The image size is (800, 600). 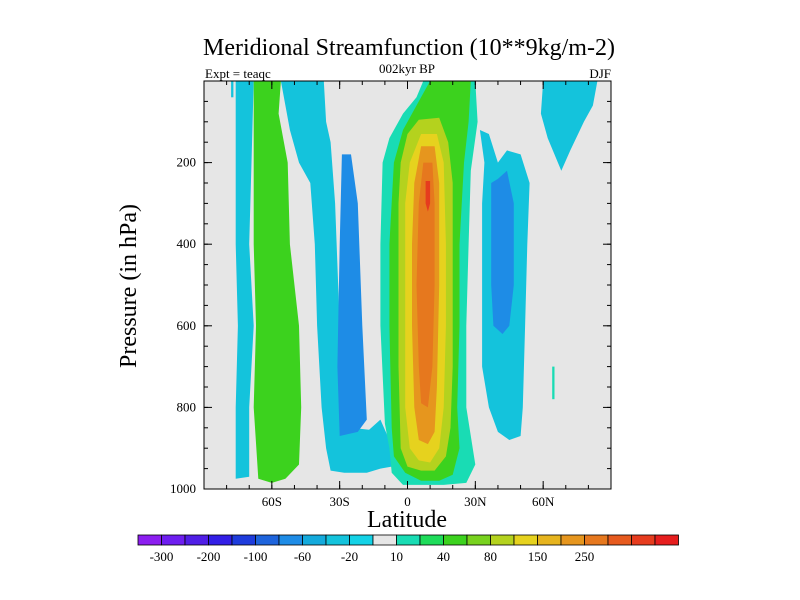 What do you see at coordinates (585, 556) in the screenshot?
I see `colorbar-label: 250` at bounding box center [585, 556].